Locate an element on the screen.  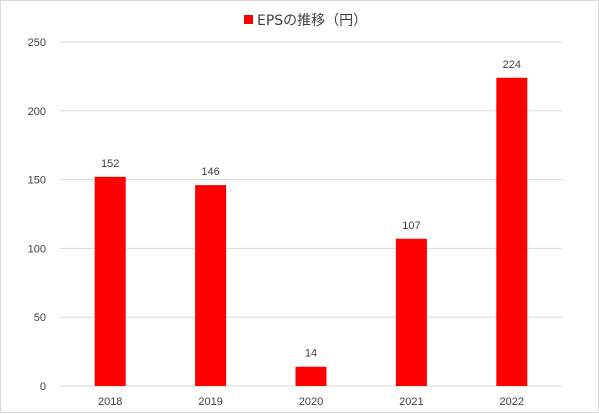
legend: EPSの推移（円） is located at coordinates (305, 21).